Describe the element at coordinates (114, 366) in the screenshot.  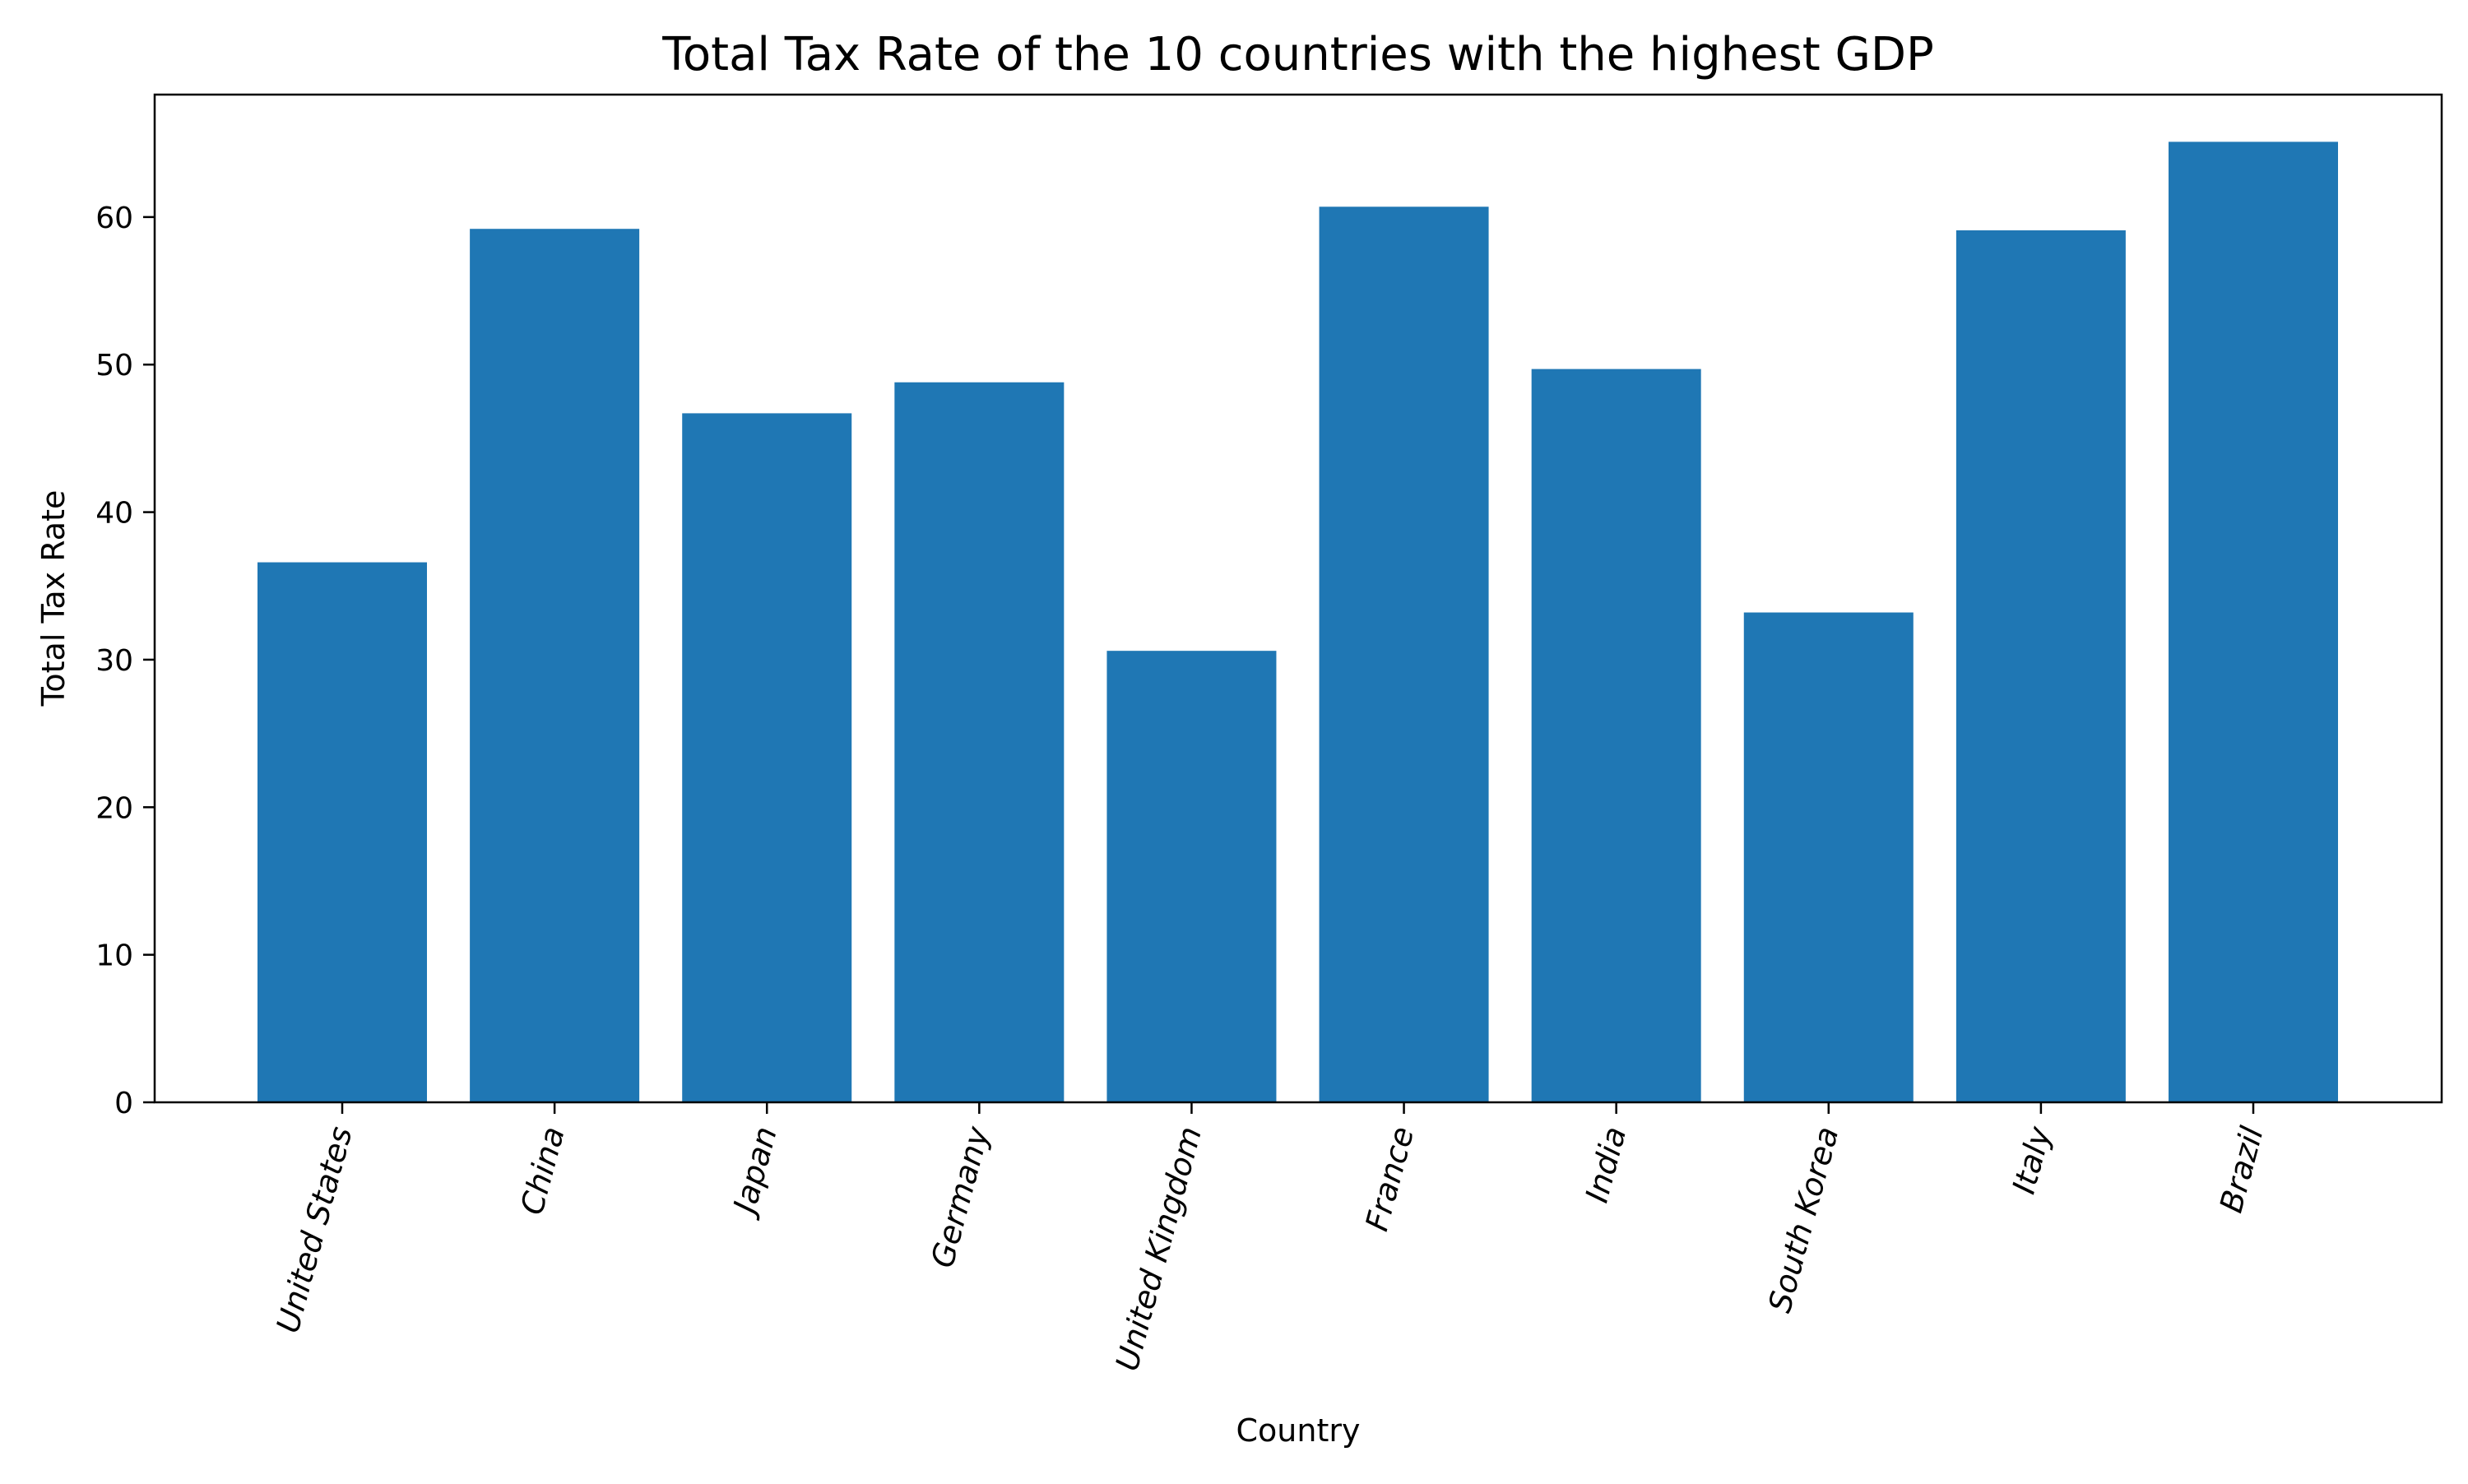
I see `y-tick-label: 50` at that location.